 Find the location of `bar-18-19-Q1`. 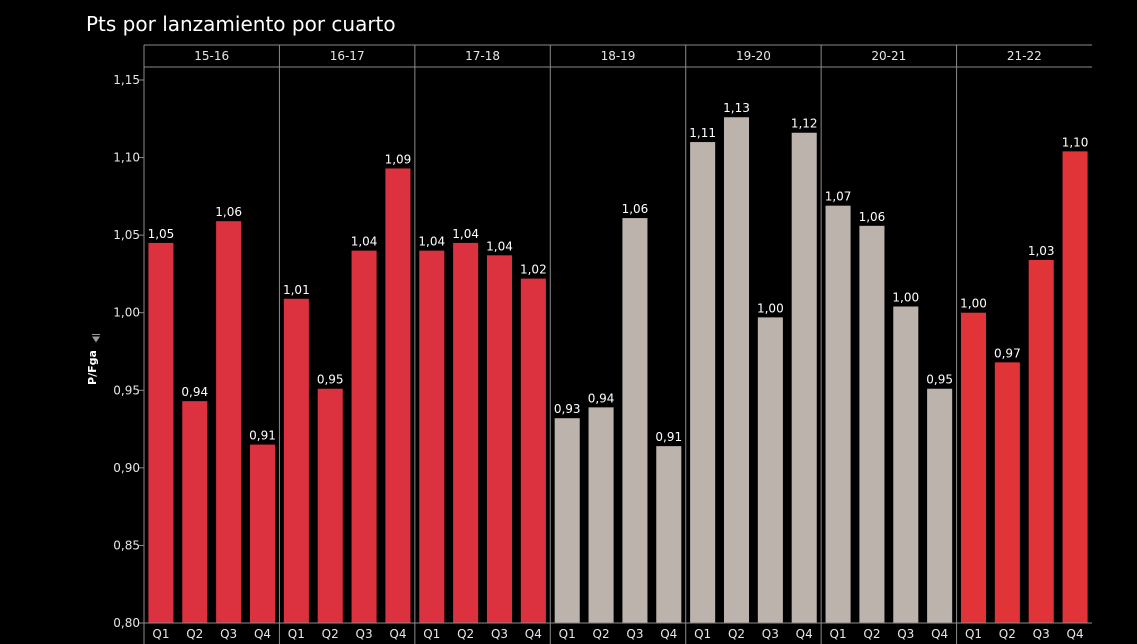

bar-18-19-Q1 is located at coordinates (567, 520).